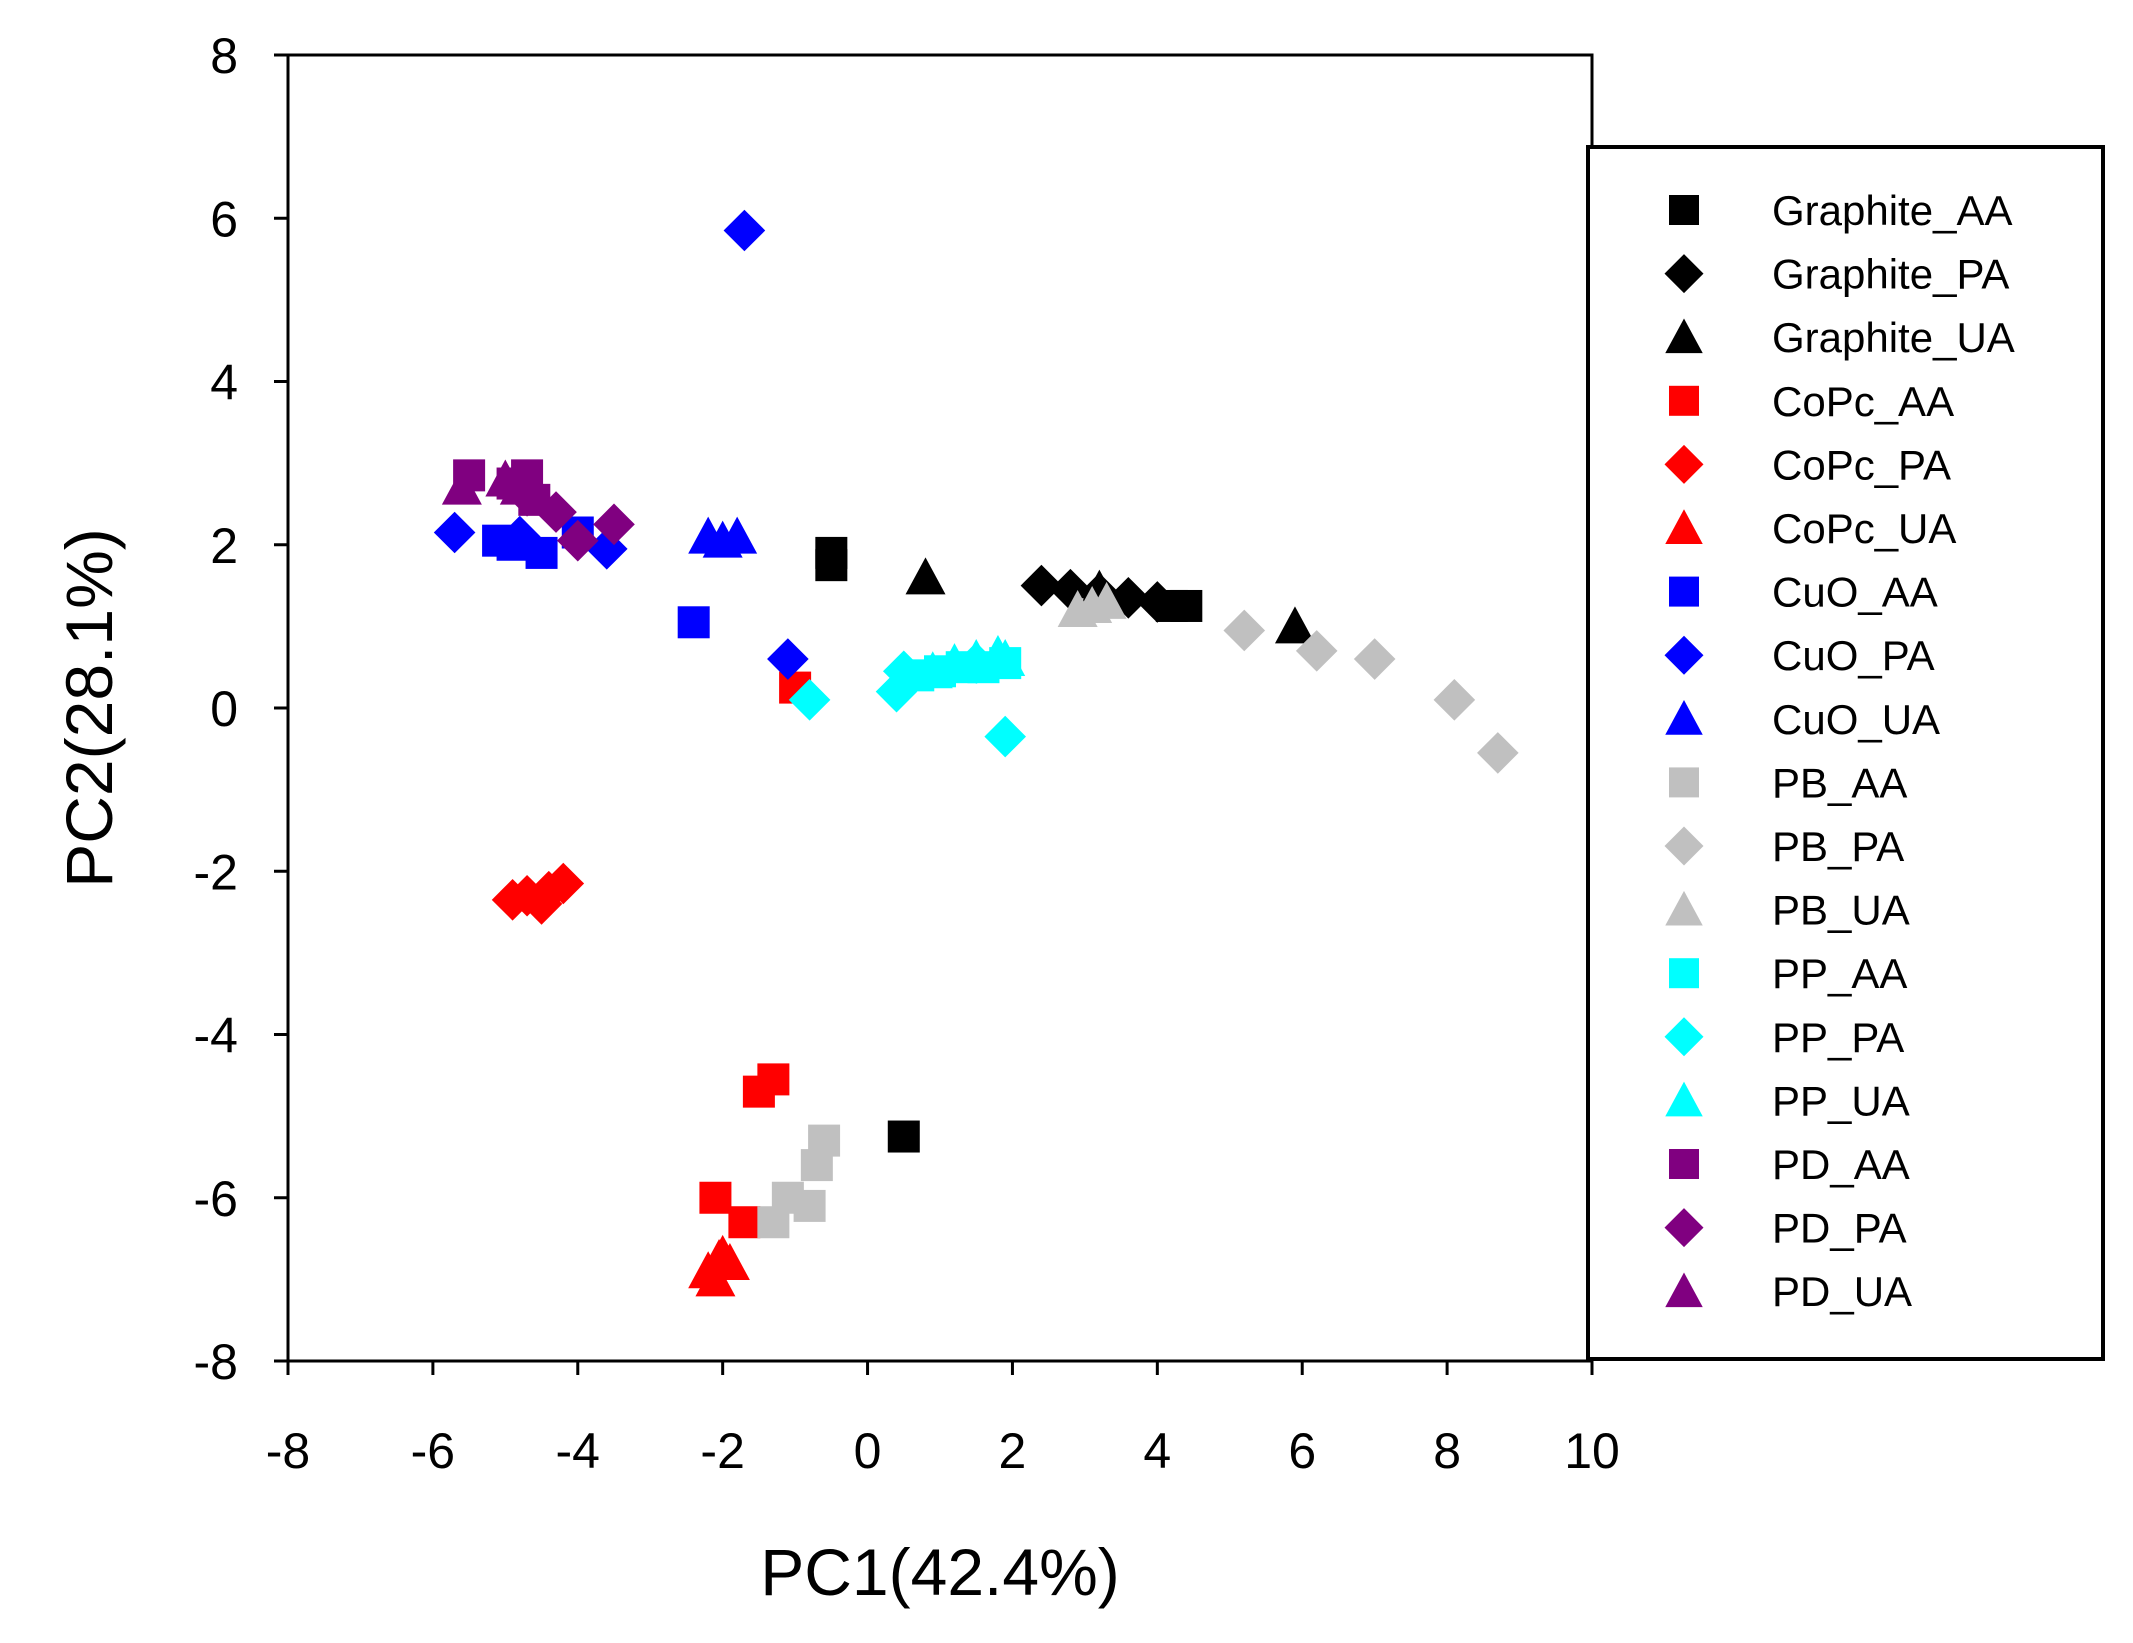 The height and width of the screenshot is (1643, 2133). Describe the element at coordinates (1684, 400) in the screenshot. I see `legend-marker-copc-aa` at that location.